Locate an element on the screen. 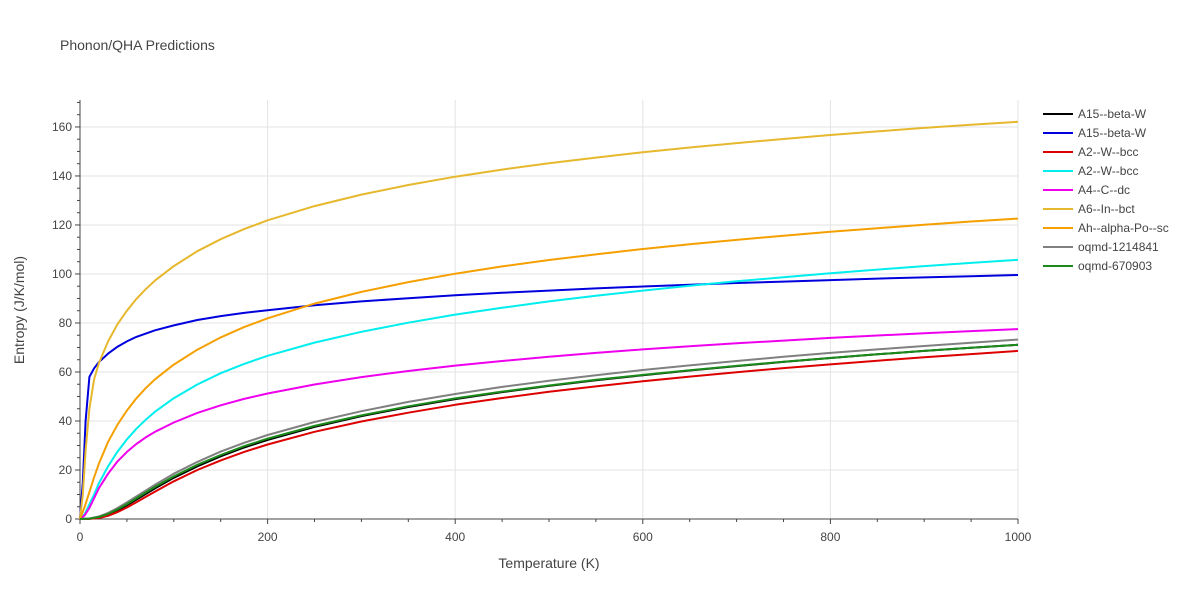 Image resolution: width=1200 pixels, height=605 pixels. y-tick-label: 140 is located at coordinates (62, 176).